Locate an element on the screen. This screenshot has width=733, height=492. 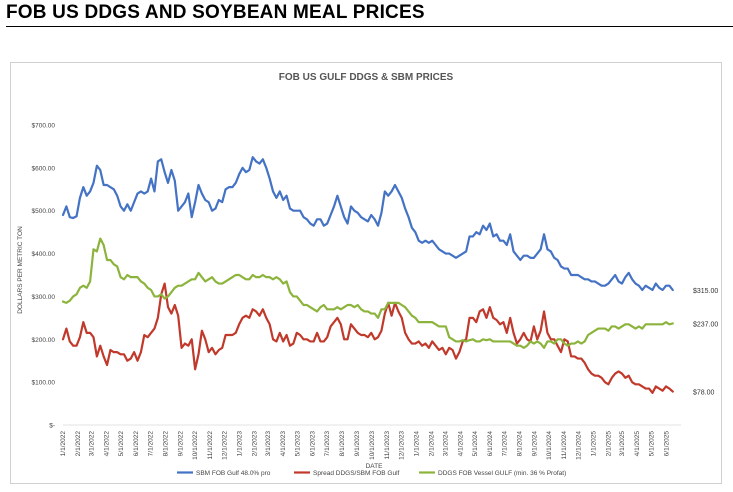
x-tick-label: 11/1/2023 is located at coordinates (387, 445).